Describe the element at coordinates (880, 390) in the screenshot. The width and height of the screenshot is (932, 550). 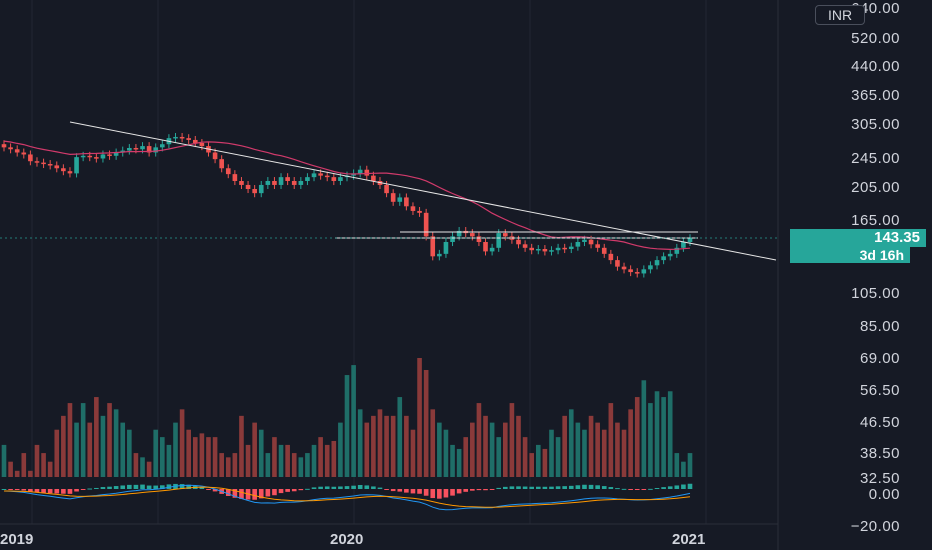
I see `y-axis-tick-label: 56.50` at that location.